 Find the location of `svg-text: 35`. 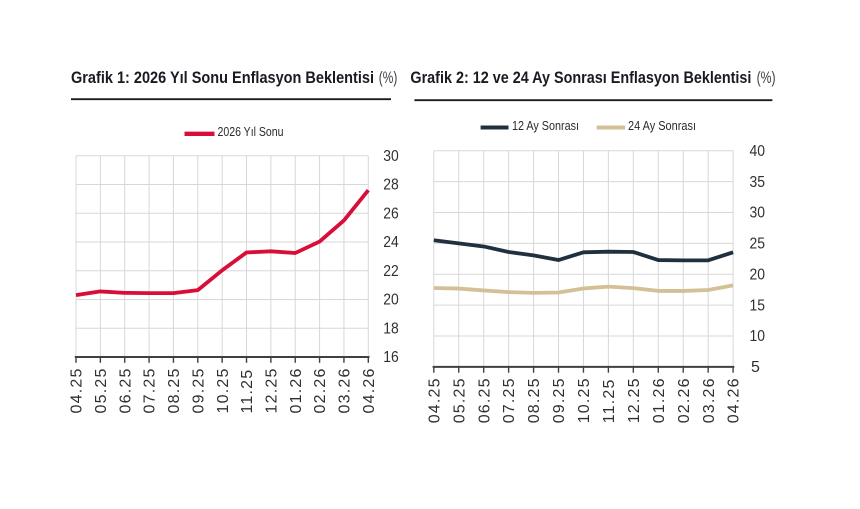

svg-text: 35 is located at coordinates (758, 182).